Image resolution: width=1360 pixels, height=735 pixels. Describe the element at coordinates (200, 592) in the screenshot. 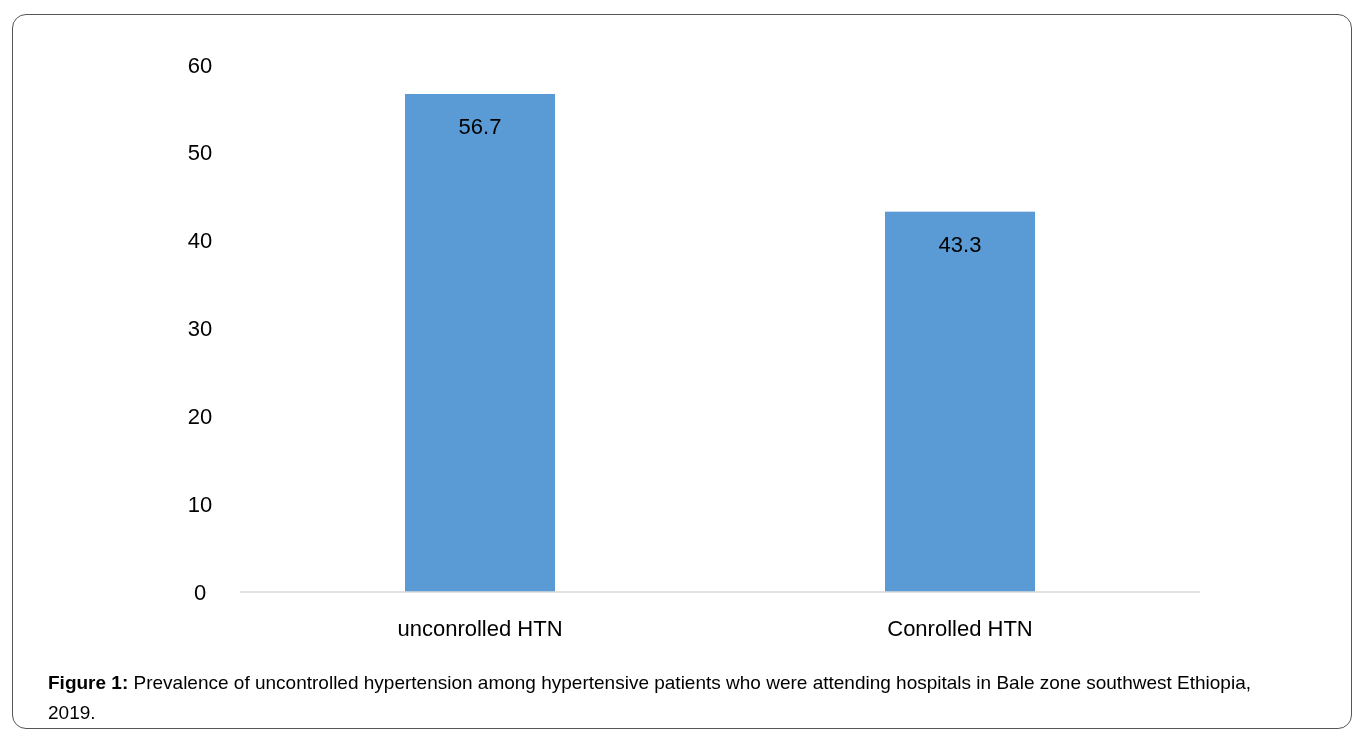

I see `y-tick-label: 0` at that location.